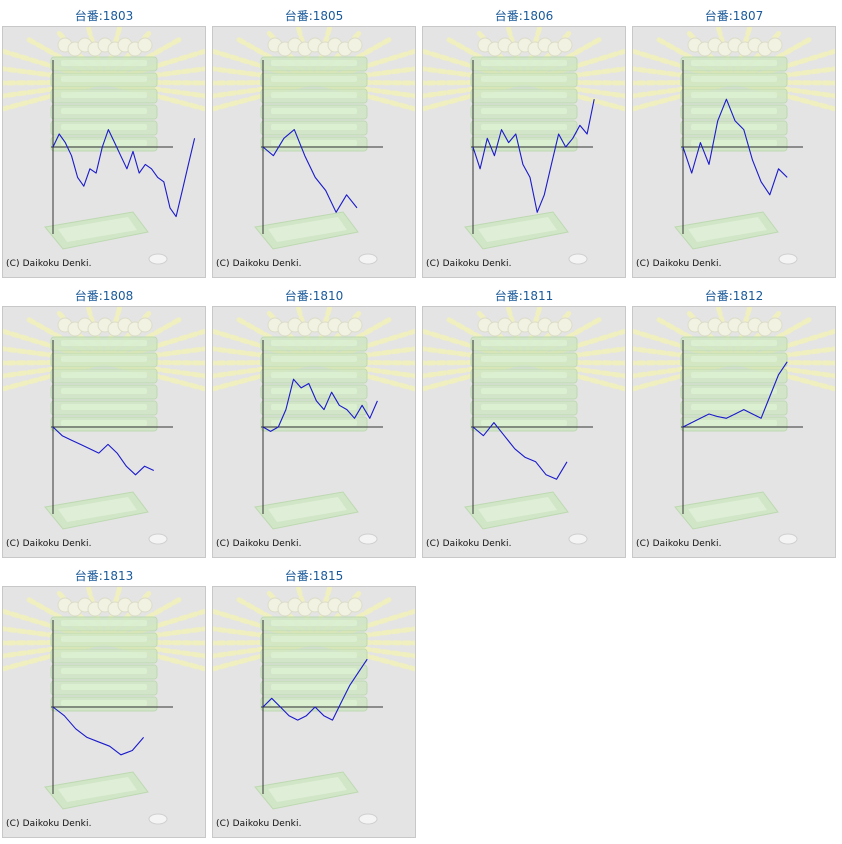  I want to click on chart-panel: 台番:1813 (C) Daikoku Denki., so click(104, 700).